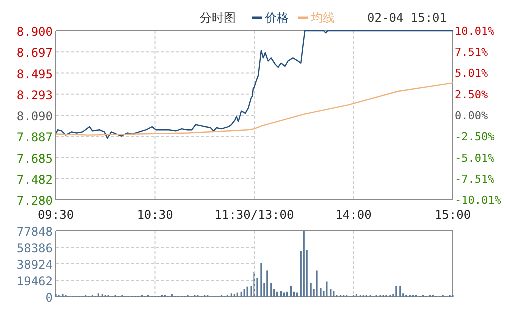 The width and height of the screenshot is (505, 330). What do you see at coordinates (34, 159) in the screenshot?
I see `y-tick-label: 7.685` at bounding box center [34, 159].